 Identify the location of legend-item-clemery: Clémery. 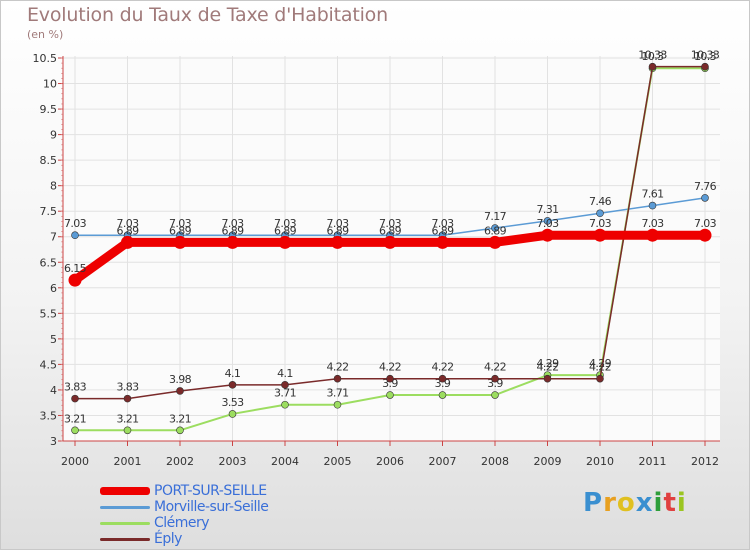
(184, 523).